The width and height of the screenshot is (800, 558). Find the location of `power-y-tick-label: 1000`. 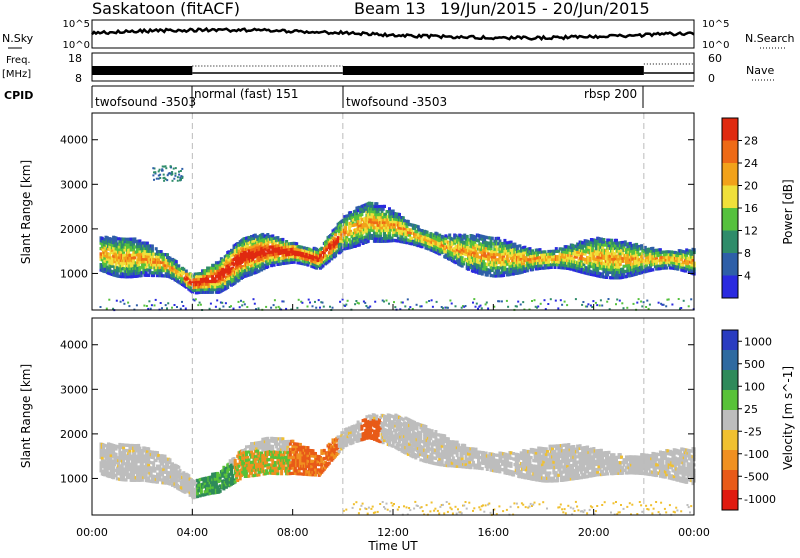

power-y-tick-label: 1000 is located at coordinates (74, 273).